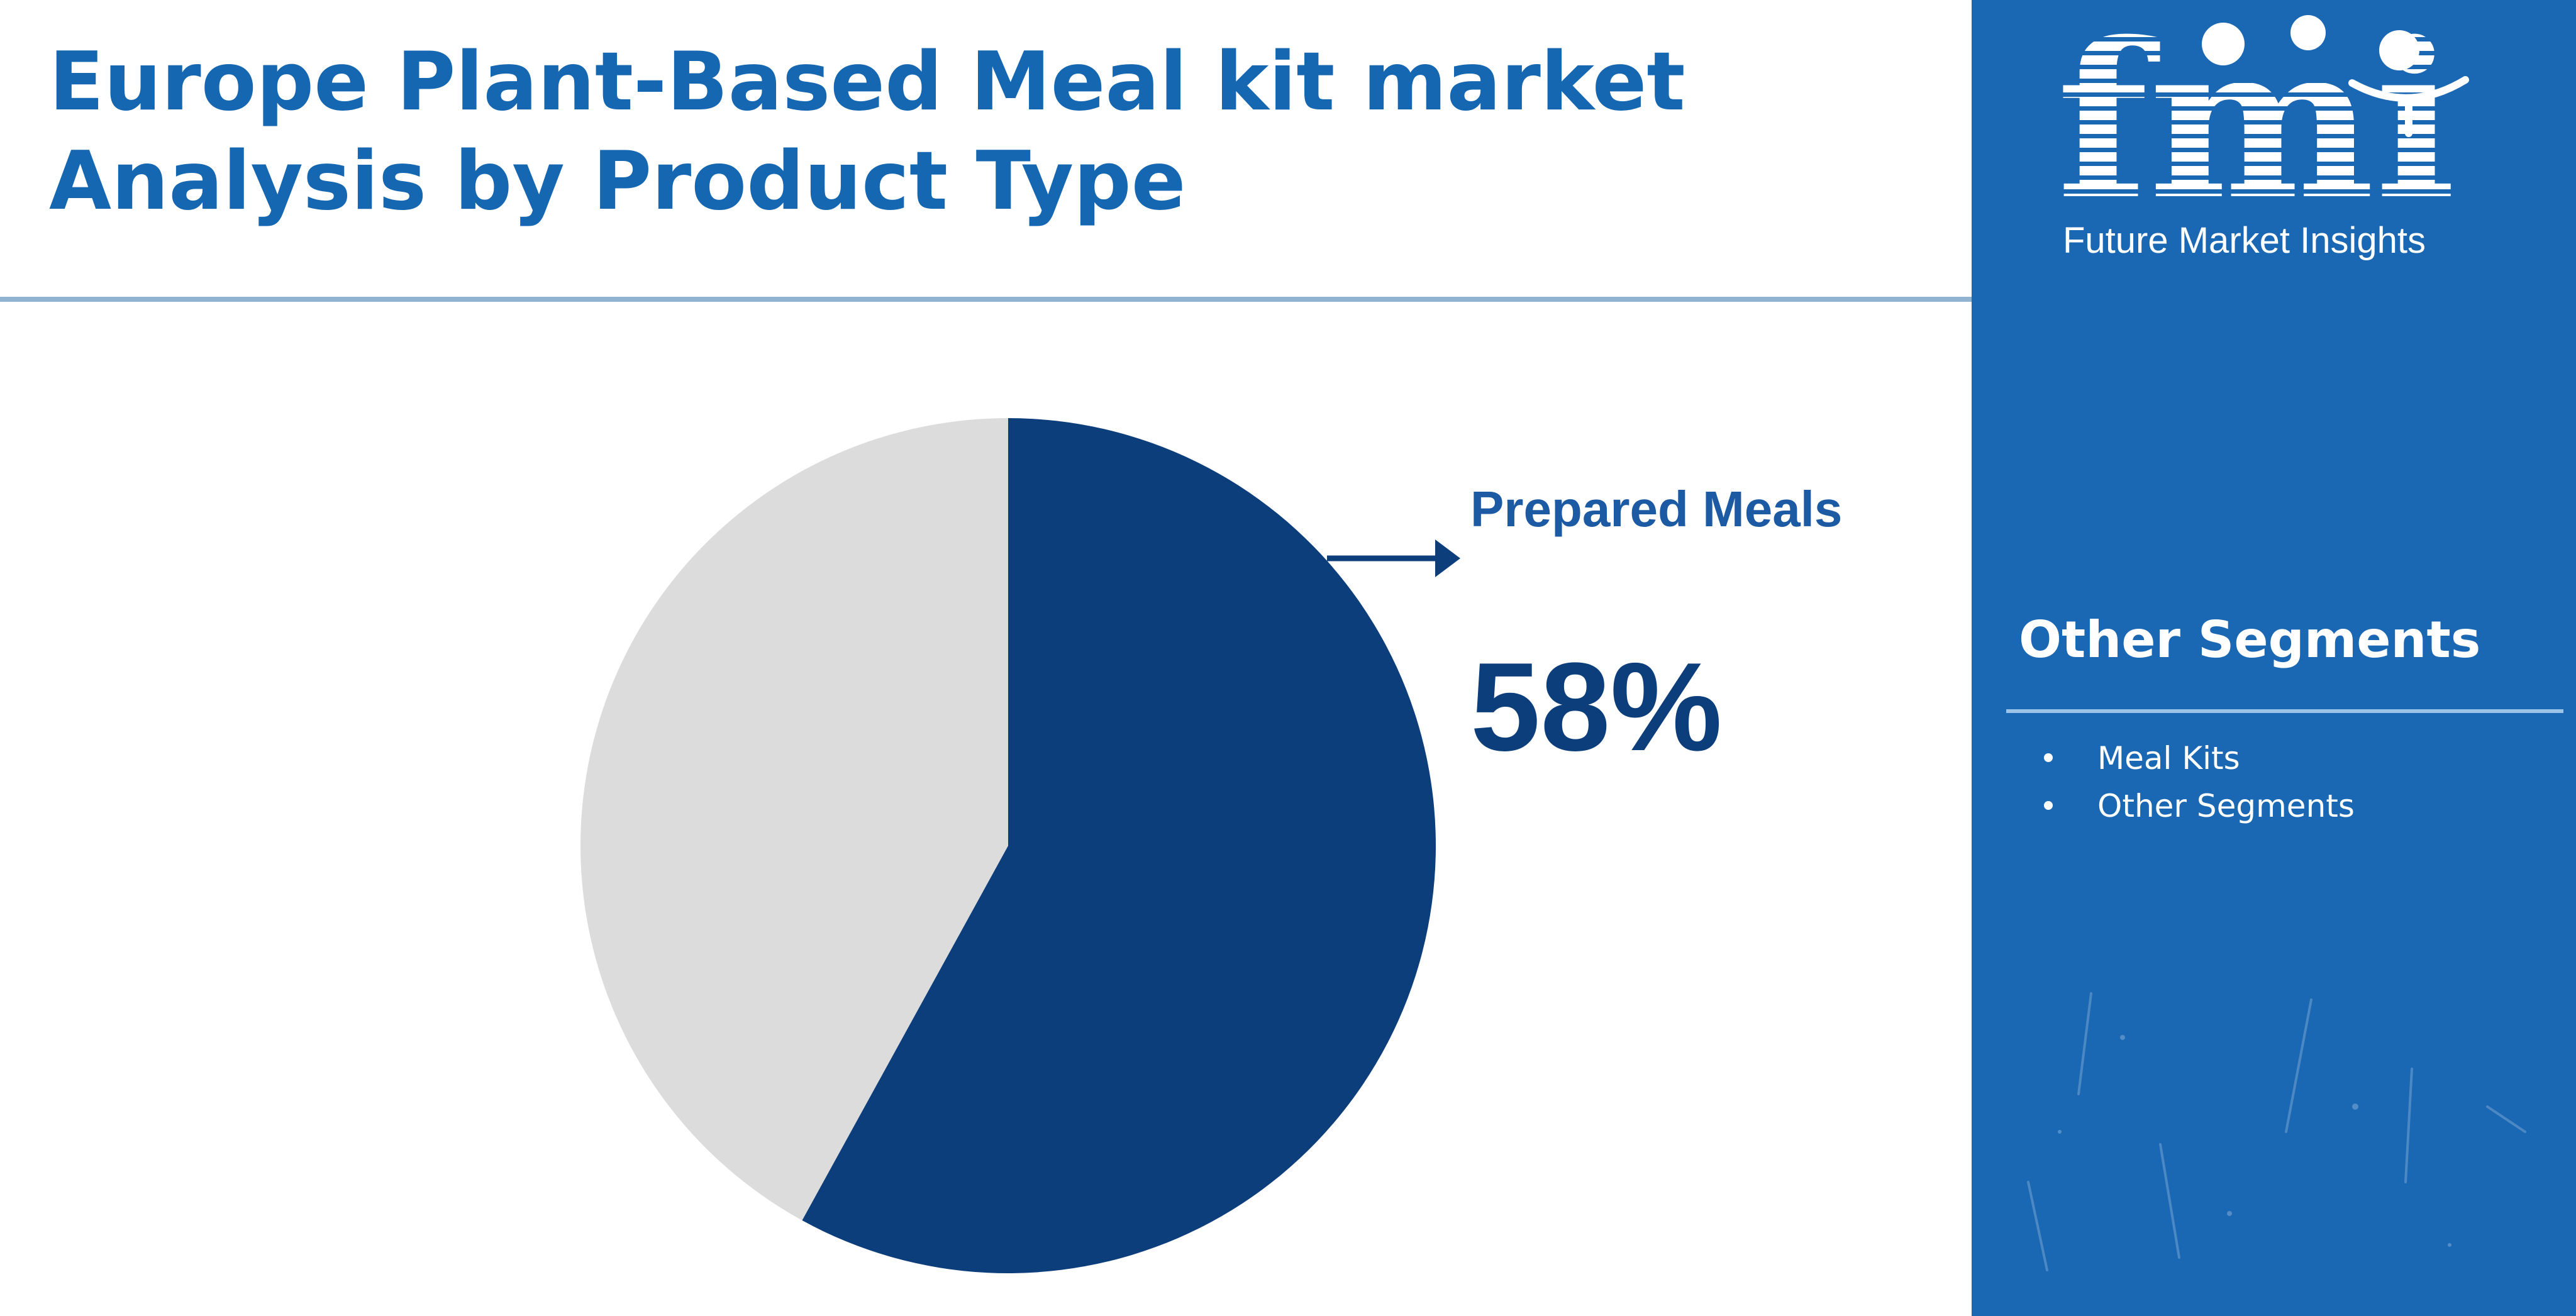  What do you see at coordinates (2263, 130) in the screenshot?
I see `fmi-logo: fmi` at bounding box center [2263, 130].